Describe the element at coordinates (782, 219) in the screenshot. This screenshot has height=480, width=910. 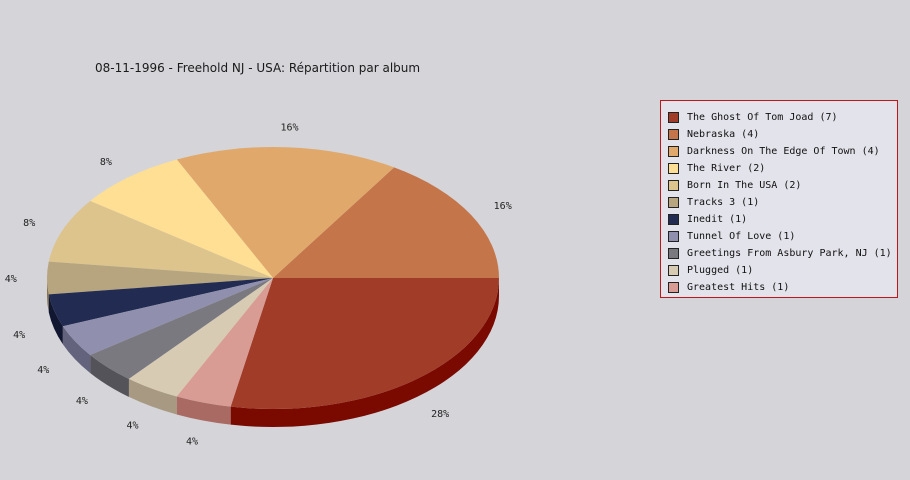
I see `legend-item: Inedit (1)` at that location.